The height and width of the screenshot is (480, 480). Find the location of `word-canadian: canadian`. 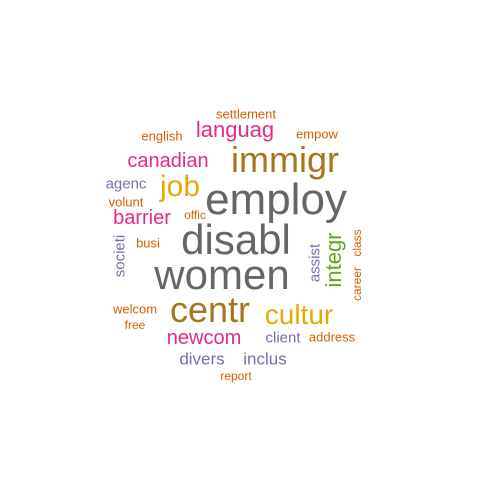

word-canadian: canadian is located at coordinates (168, 161).